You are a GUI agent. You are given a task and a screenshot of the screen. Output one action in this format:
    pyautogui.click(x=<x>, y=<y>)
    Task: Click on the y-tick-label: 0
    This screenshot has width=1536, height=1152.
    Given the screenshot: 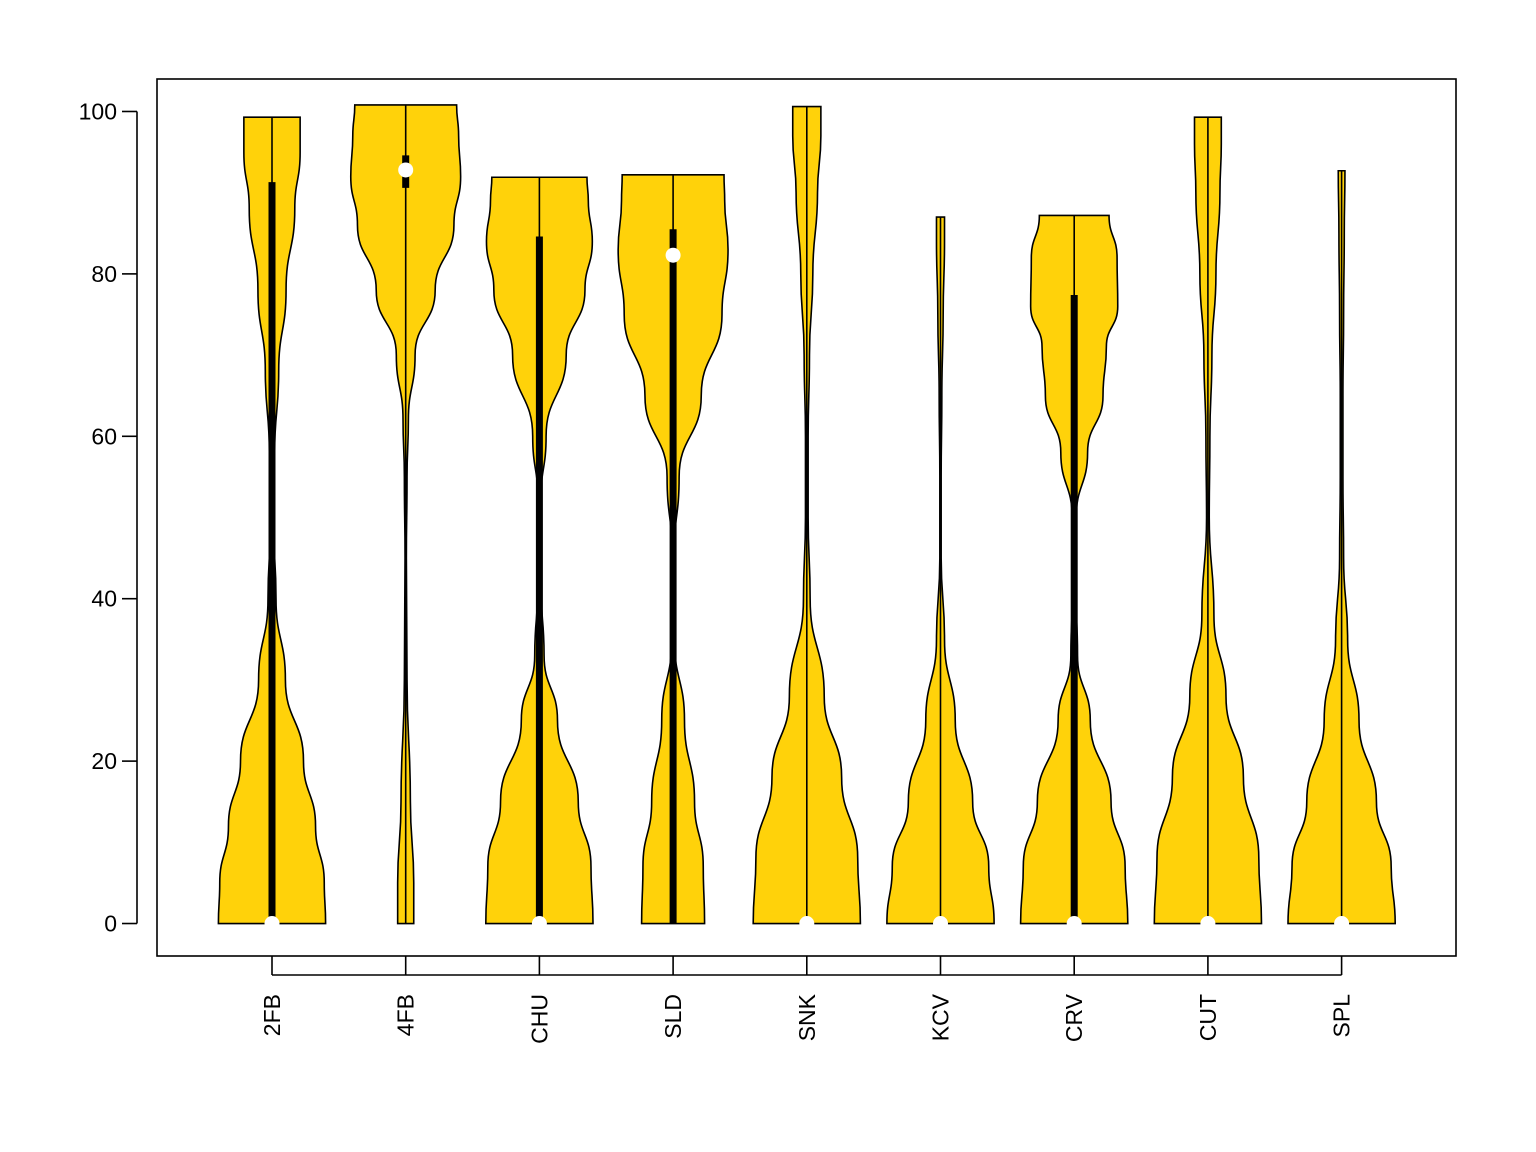 What is the action you would take?
    pyautogui.click(x=110, y=924)
    